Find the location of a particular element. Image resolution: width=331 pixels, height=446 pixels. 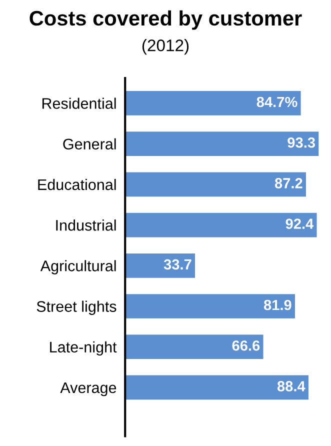

data-label: 33.7 is located at coordinates (178, 264).